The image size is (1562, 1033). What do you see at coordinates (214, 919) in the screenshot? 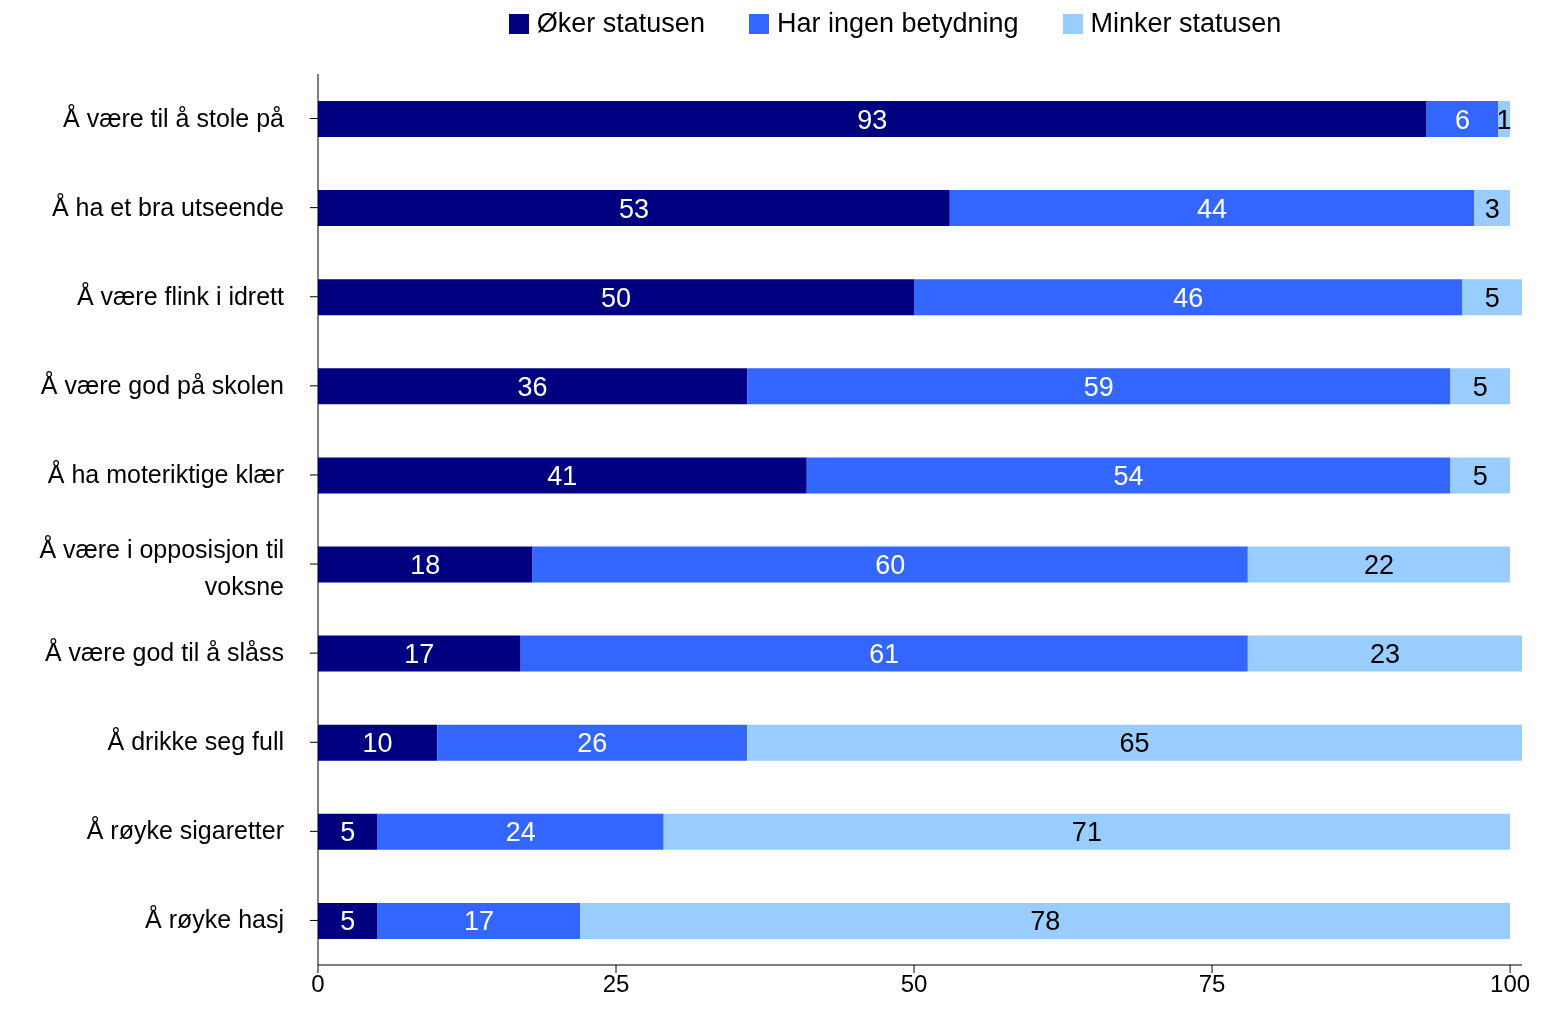
I see `y-tick-label: Å røyke hasj` at bounding box center [214, 919].